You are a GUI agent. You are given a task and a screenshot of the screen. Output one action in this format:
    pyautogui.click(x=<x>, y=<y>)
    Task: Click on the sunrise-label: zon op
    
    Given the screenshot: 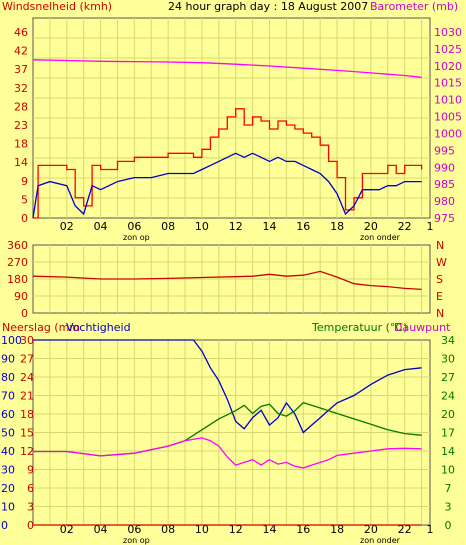 What is the action you would take?
    pyautogui.click(x=136, y=237)
    